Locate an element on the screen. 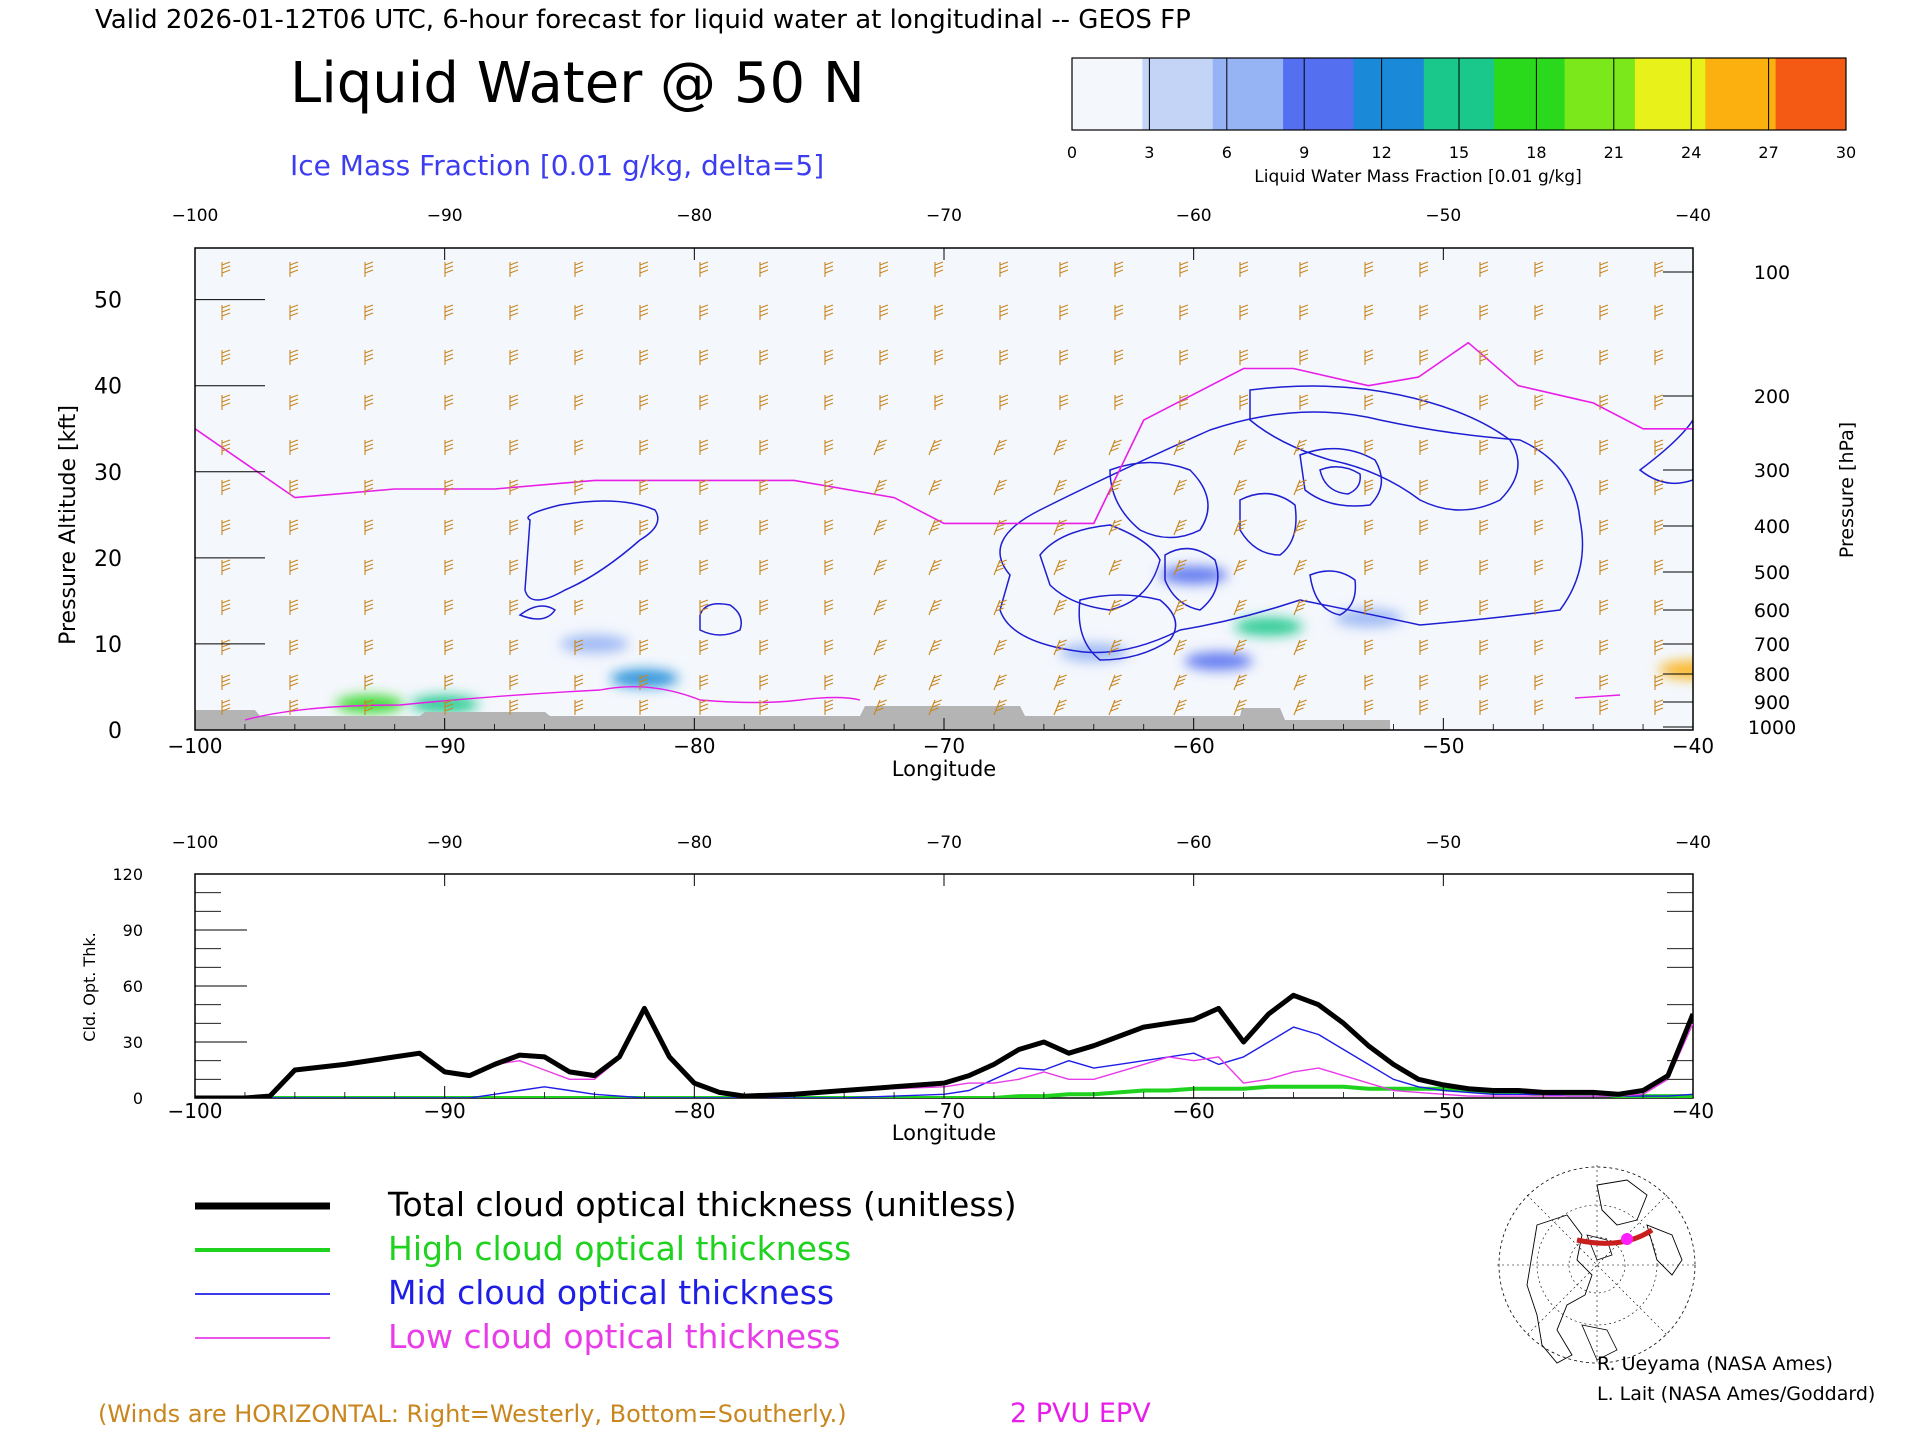 This screenshot has height=1440, width=1920. legend-label-1: High cloud optical thickness is located at coordinates (619, 1248).